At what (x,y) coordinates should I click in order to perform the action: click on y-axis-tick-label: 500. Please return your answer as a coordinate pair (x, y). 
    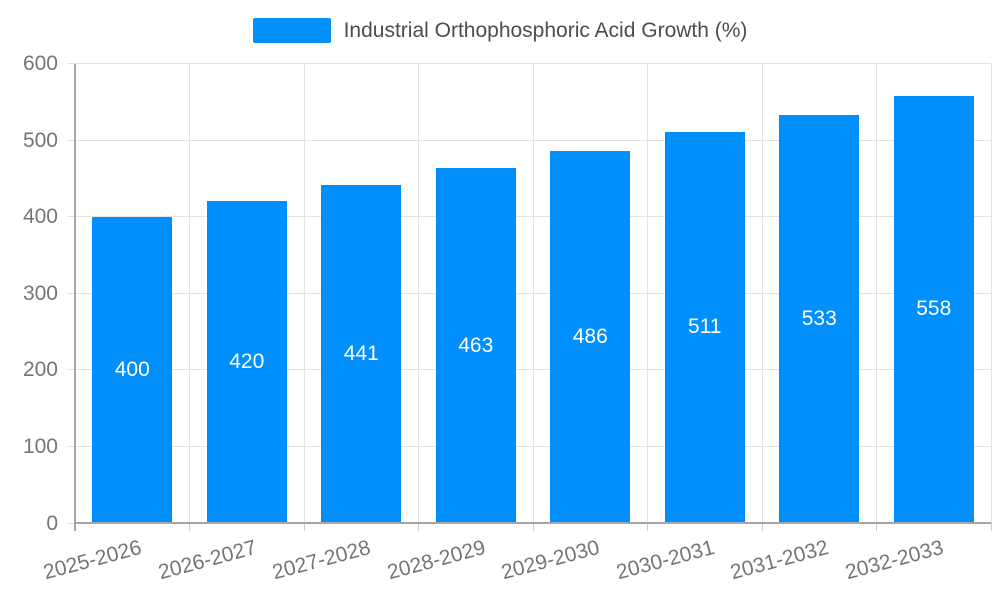
    Looking at the image, I should click on (40, 140).